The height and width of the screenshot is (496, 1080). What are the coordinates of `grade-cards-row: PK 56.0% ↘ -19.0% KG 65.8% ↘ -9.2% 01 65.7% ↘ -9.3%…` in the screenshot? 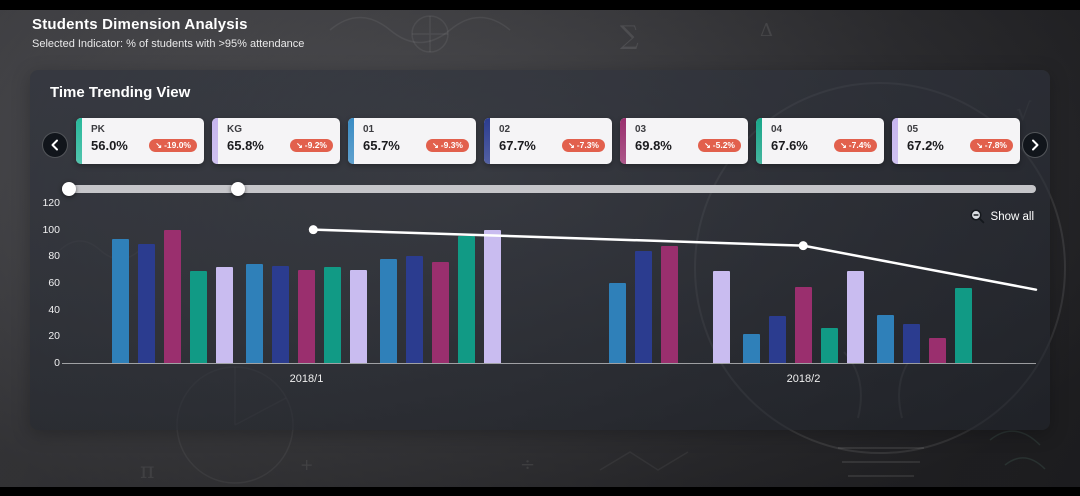 It's located at (548, 141).